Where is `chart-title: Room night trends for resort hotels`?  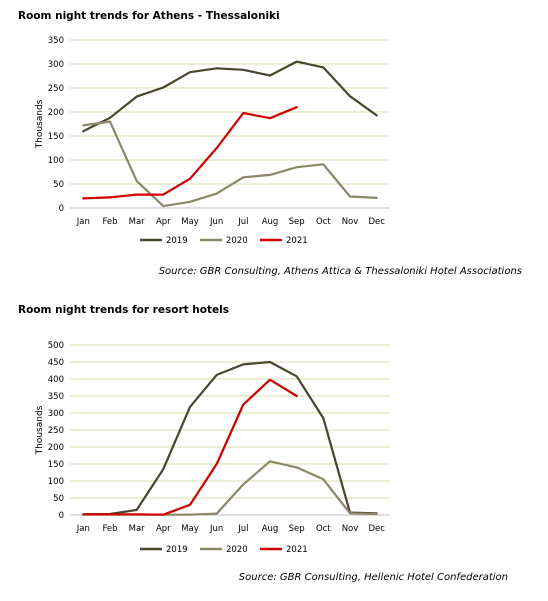 chart-title: Room night trends for resort hotels is located at coordinates (123, 310).